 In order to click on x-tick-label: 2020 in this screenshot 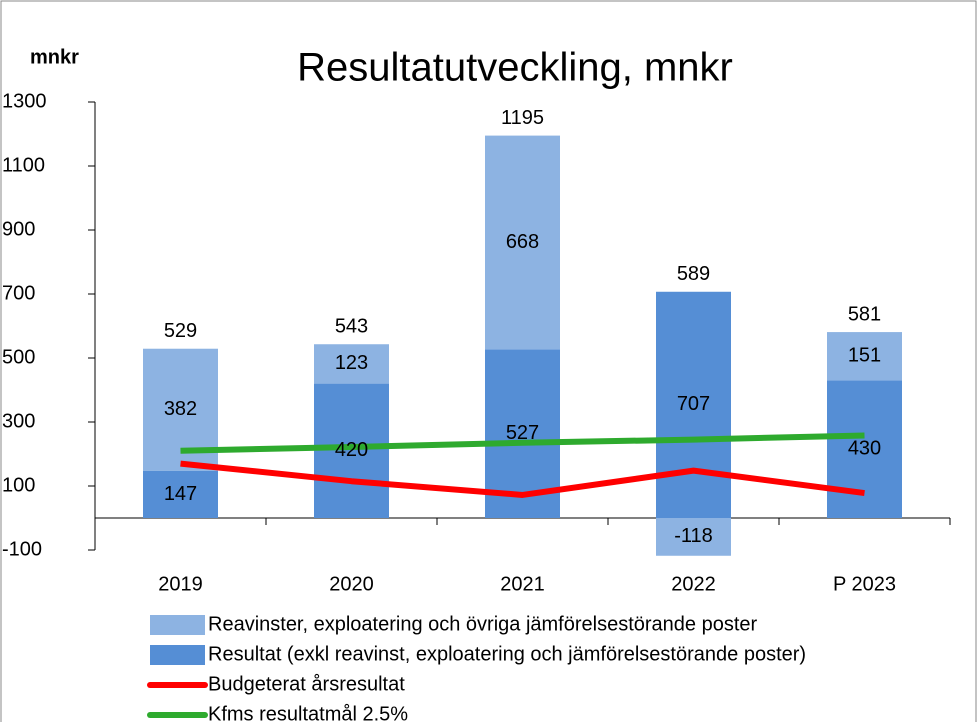, I will do `click(351, 584)`.